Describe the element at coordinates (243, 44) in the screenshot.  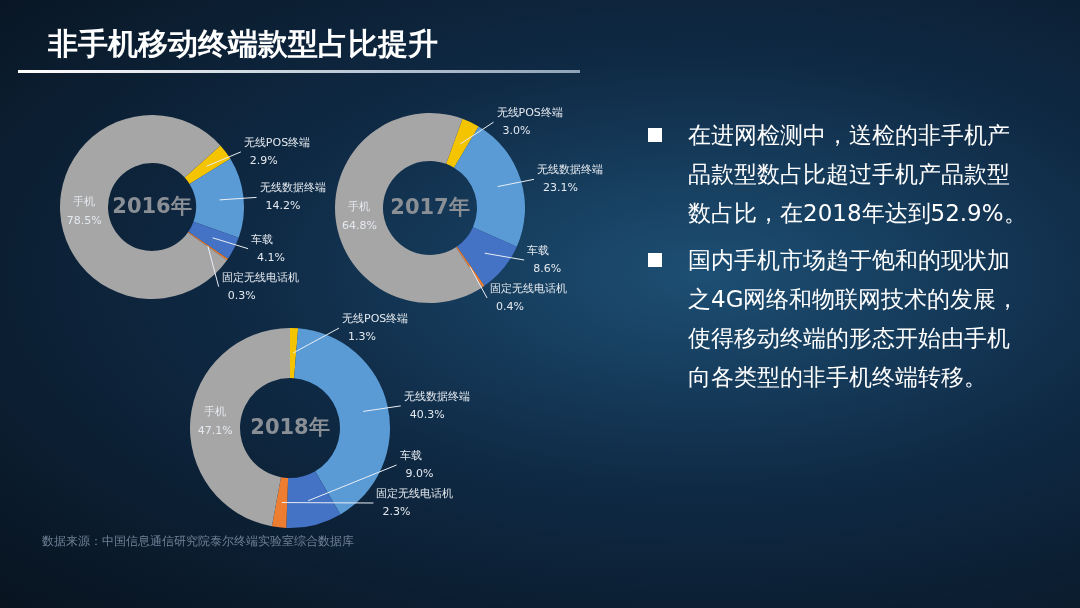
I see `chart-title: 非手机移动终端款型占比提升` at that location.